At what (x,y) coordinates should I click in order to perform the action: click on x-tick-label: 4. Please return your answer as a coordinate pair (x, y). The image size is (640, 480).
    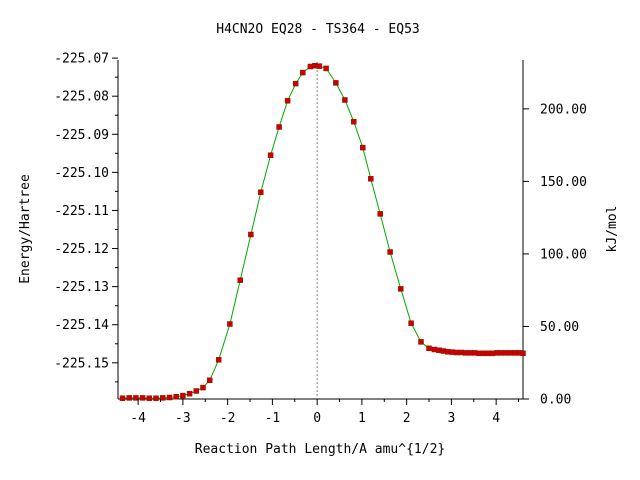
    Looking at the image, I should click on (496, 418).